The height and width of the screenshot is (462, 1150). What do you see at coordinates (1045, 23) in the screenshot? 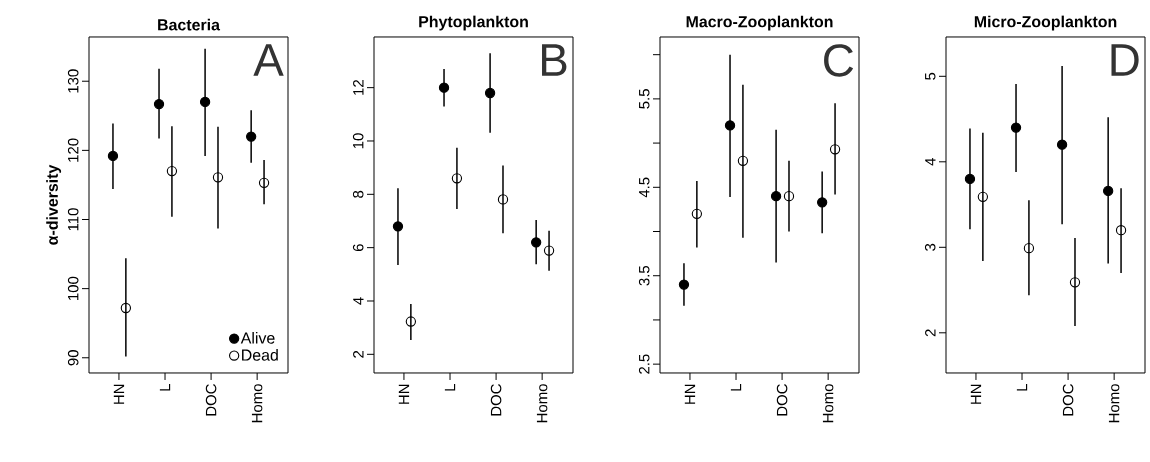
I see `chart-title: Micro-Zooplankton` at bounding box center [1045, 23].